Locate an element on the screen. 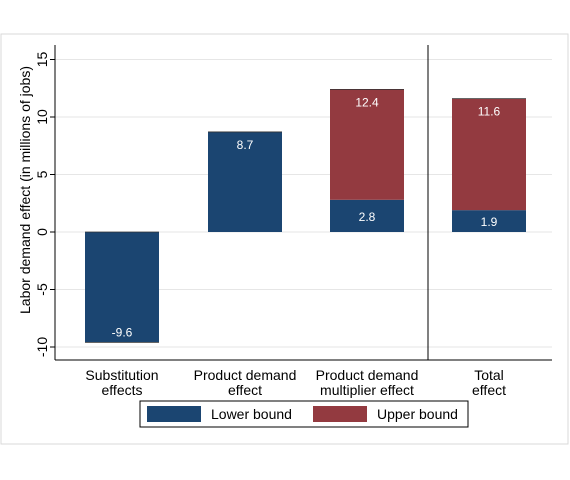 Image resolution: width=570 pixels, height=480 pixels. data-label-lower-bound: 2.8 is located at coordinates (367, 217).